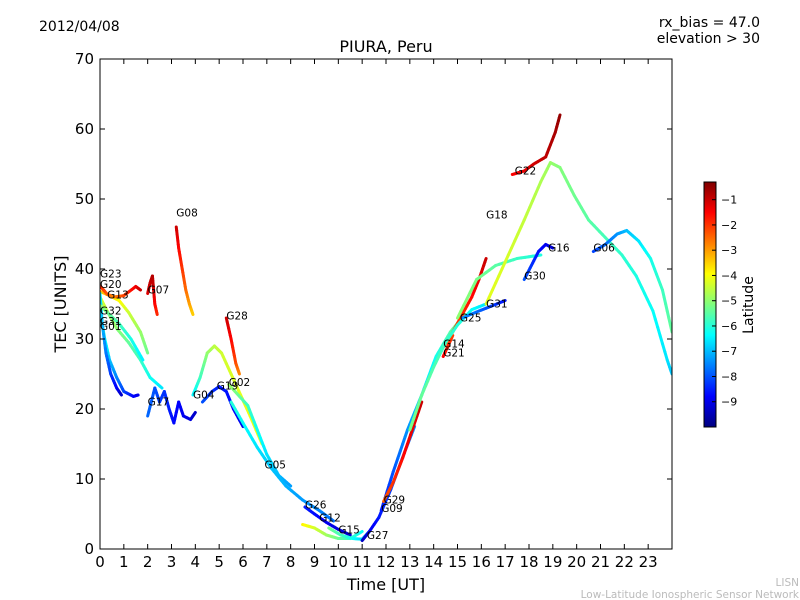  What do you see at coordinates (709, 23) in the screenshot?
I see `rx-bias-label: rx_bias = 47.0` at bounding box center [709, 23].